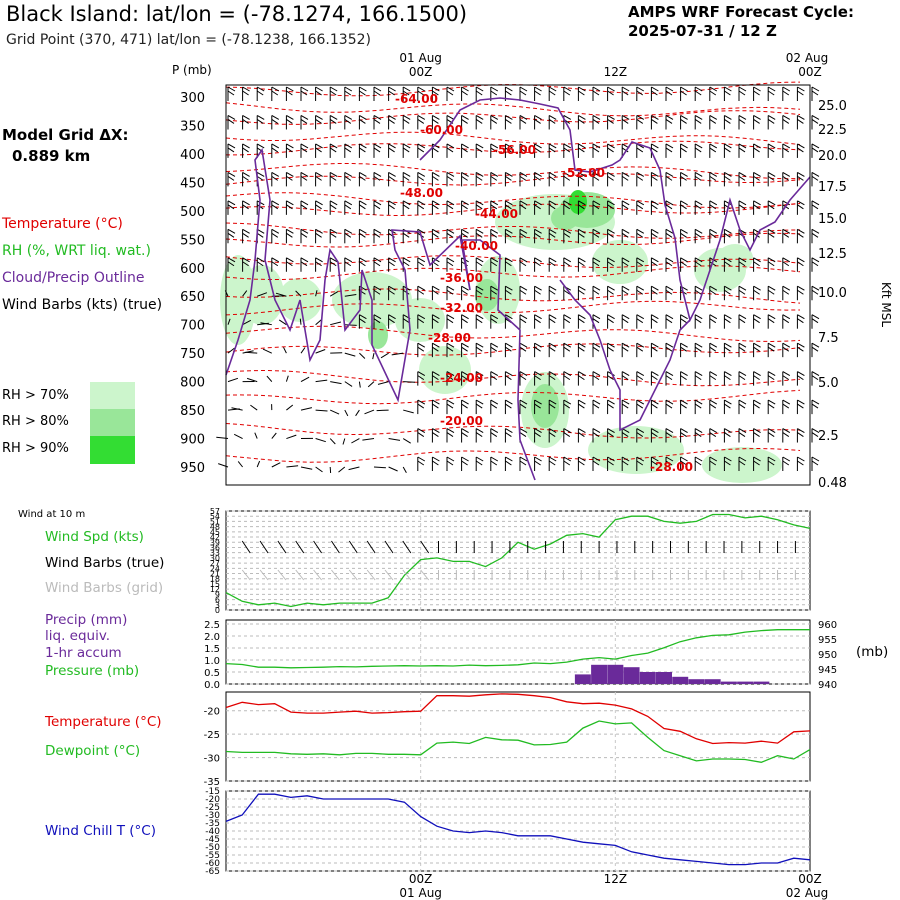 Image resolution: width=900 pixels, height=900 pixels. I want to click on pressure-tick-label: 945, so click(827, 670).